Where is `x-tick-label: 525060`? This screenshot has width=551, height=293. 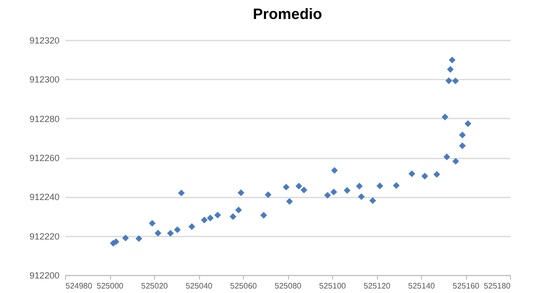 x-tick-label: 525060 is located at coordinates (244, 286).